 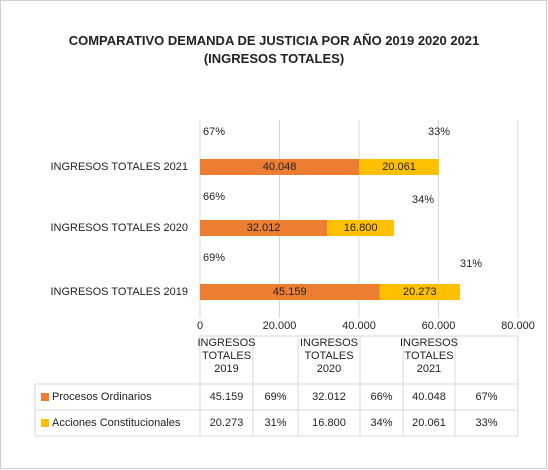 I want to click on value-label: 40.048, so click(x=280, y=167).